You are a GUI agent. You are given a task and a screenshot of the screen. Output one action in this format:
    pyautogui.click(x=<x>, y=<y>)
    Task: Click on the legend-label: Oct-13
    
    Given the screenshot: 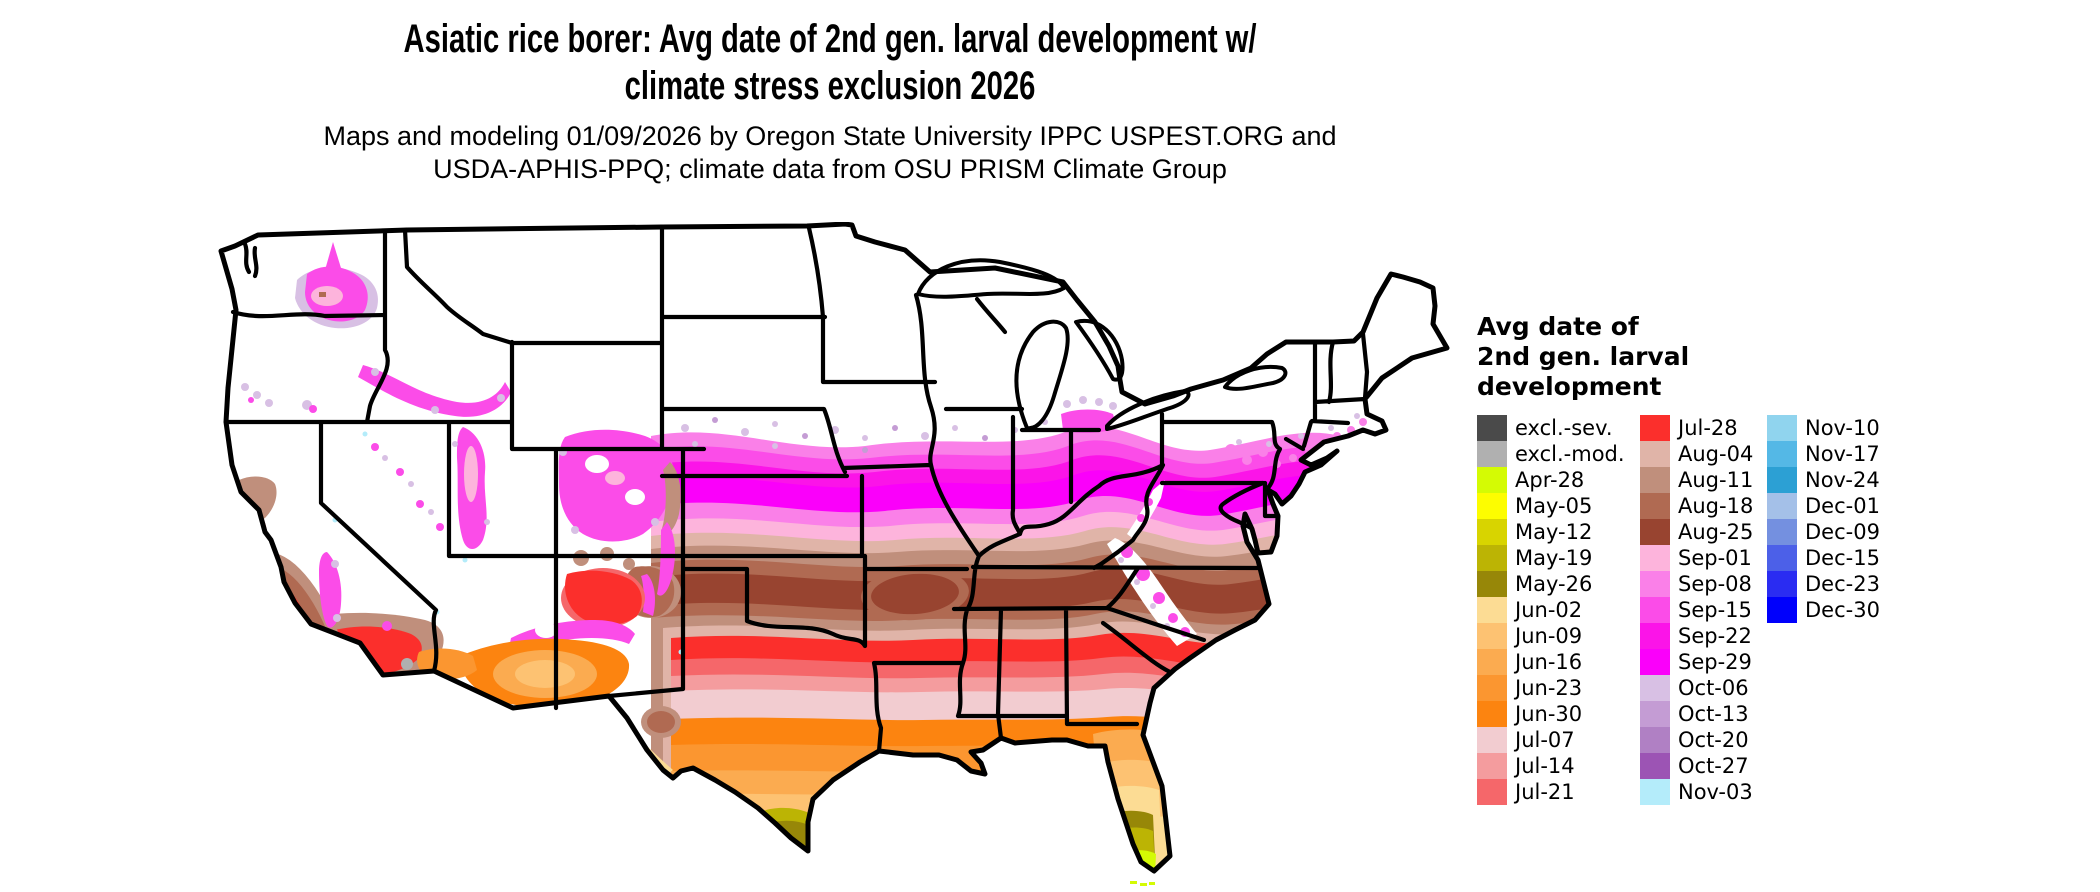 What is the action you would take?
    pyautogui.click(x=1713, y=714)
    